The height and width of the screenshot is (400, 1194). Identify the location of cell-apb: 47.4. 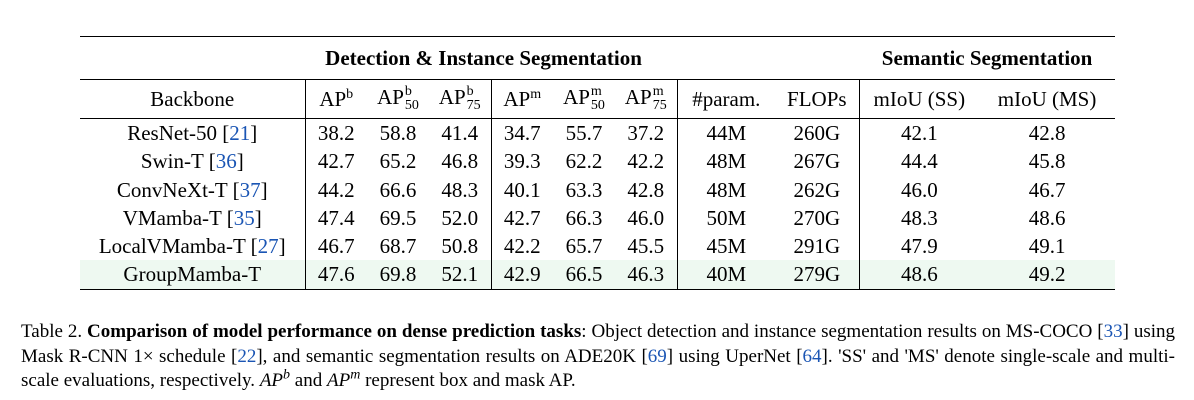
(335, 218).